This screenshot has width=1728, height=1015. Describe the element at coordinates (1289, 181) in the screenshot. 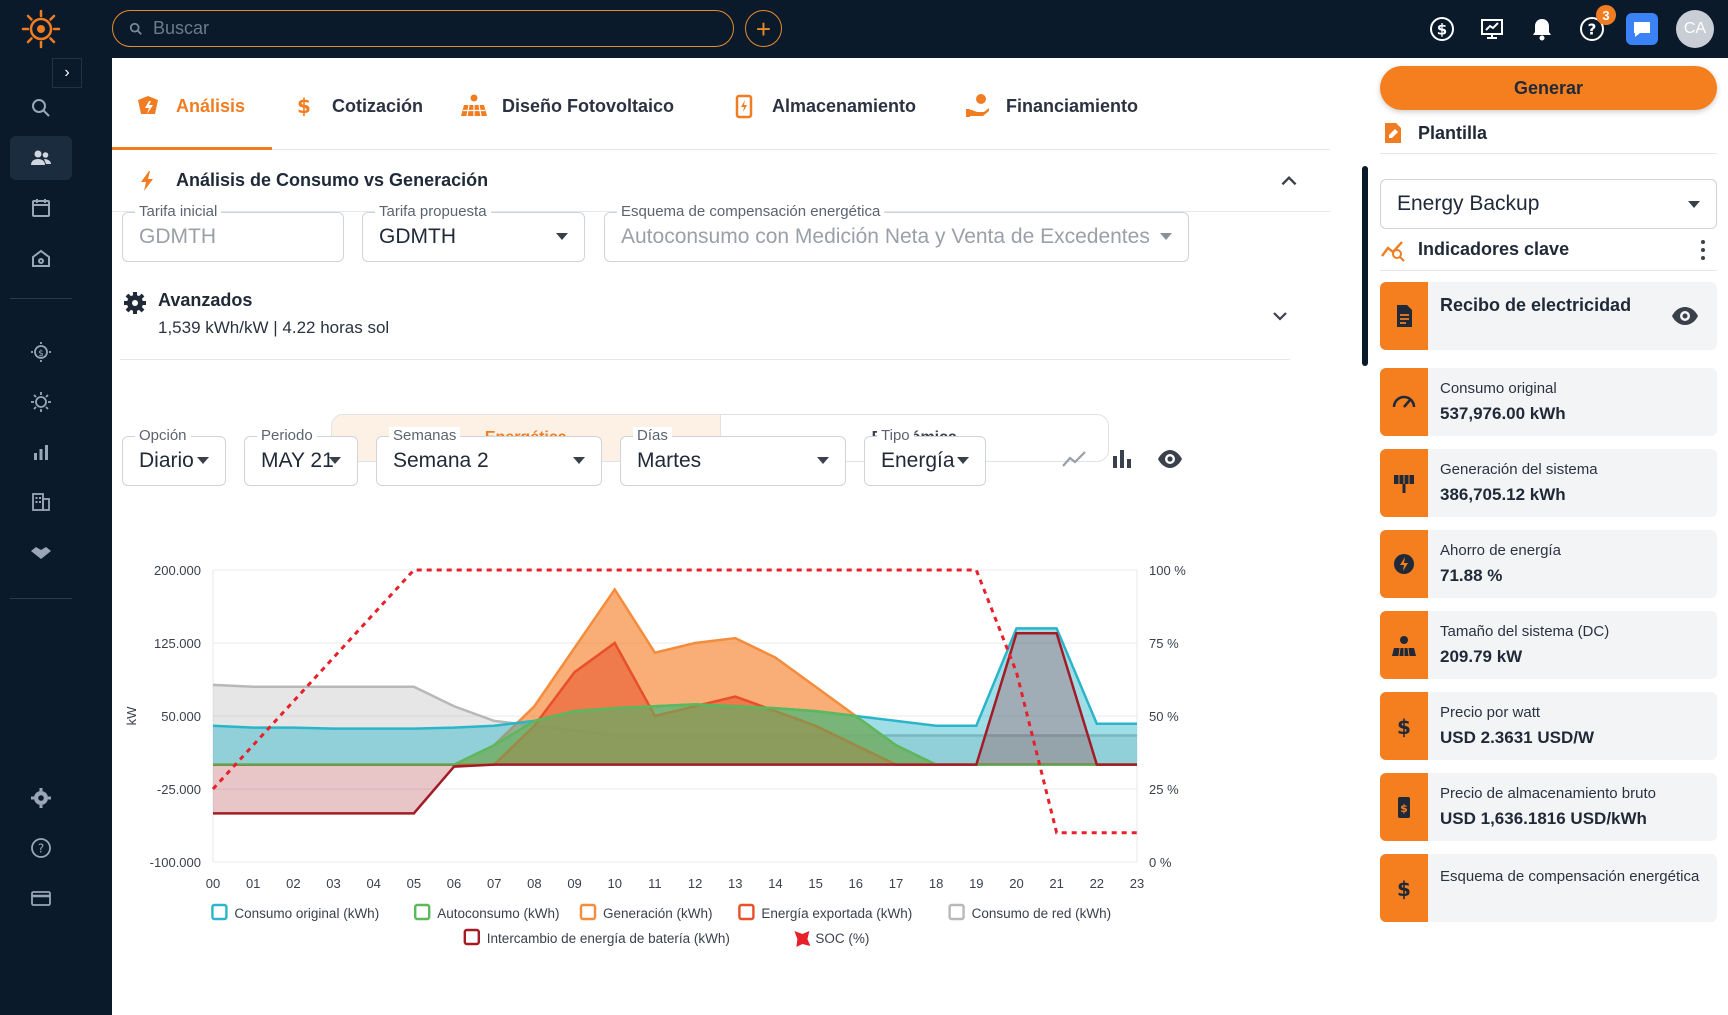

I see `chevron-up-icon` at that location.